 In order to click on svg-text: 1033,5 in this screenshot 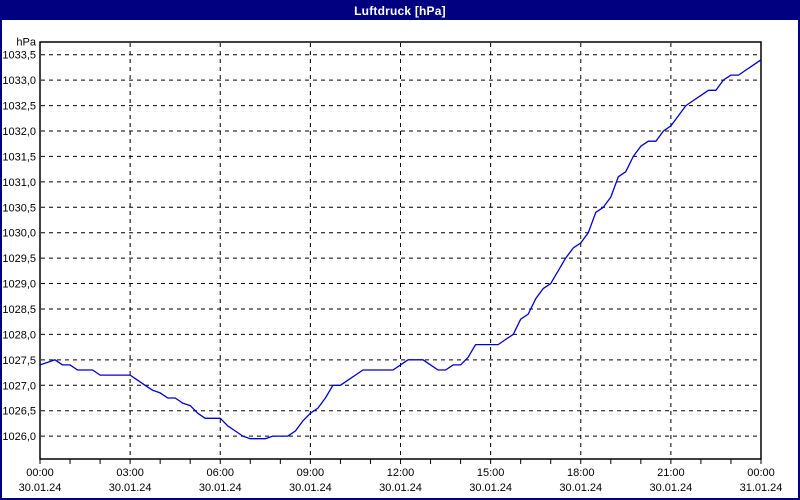, I will do `click(19, 56)`.